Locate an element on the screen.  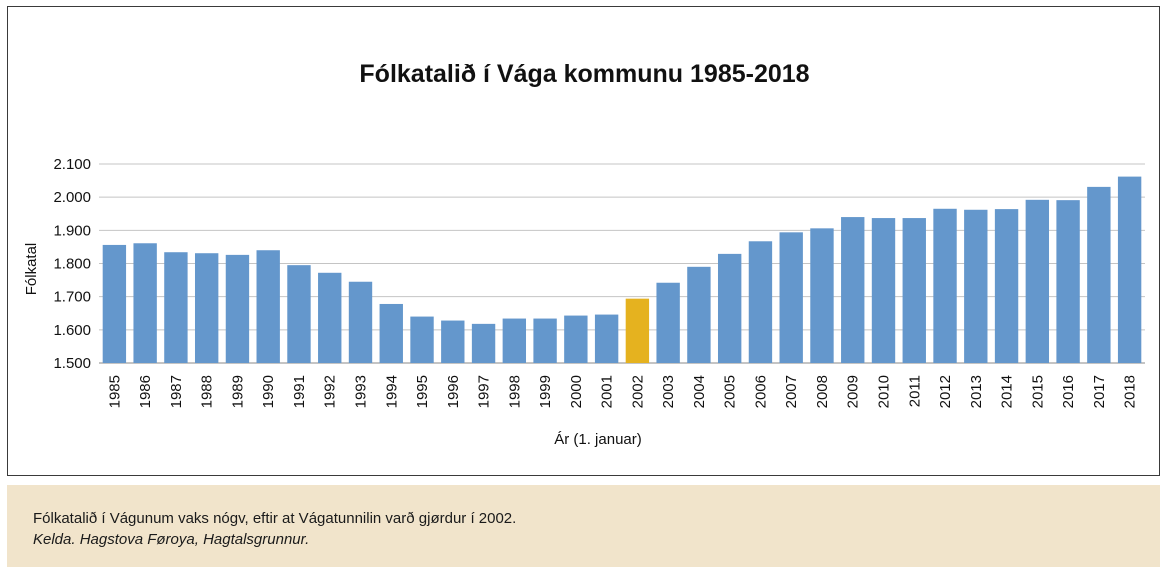
bar-1985 is located at coordinates (114, 303).